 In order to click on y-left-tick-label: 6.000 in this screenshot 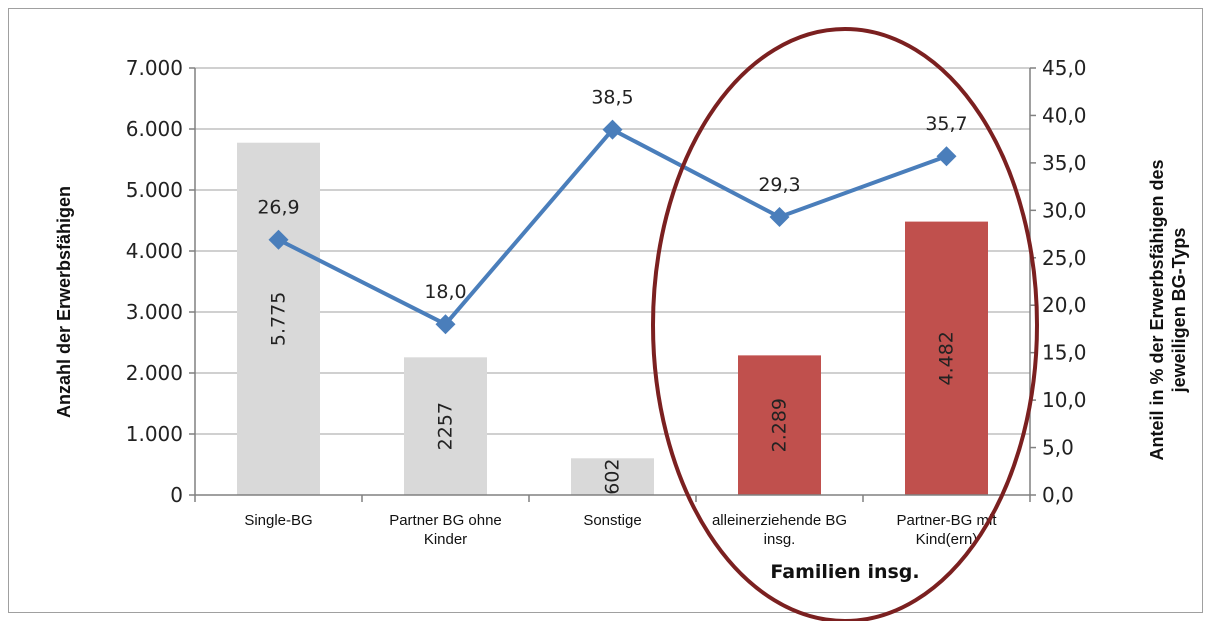, I will do `click(154, 129)`.